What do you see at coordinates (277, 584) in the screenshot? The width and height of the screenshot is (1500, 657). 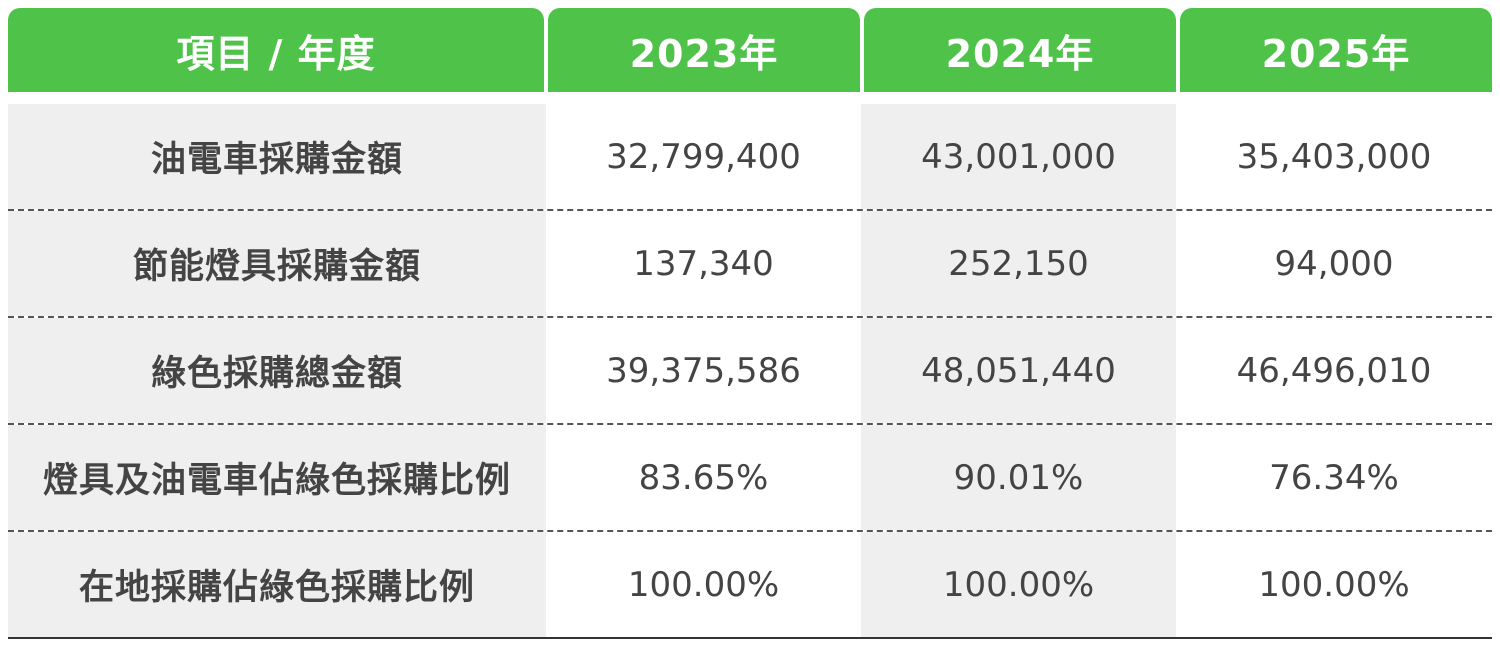 I see `row-label: 在地採購佔綠色採購比例` at bounding box center [277, 584].